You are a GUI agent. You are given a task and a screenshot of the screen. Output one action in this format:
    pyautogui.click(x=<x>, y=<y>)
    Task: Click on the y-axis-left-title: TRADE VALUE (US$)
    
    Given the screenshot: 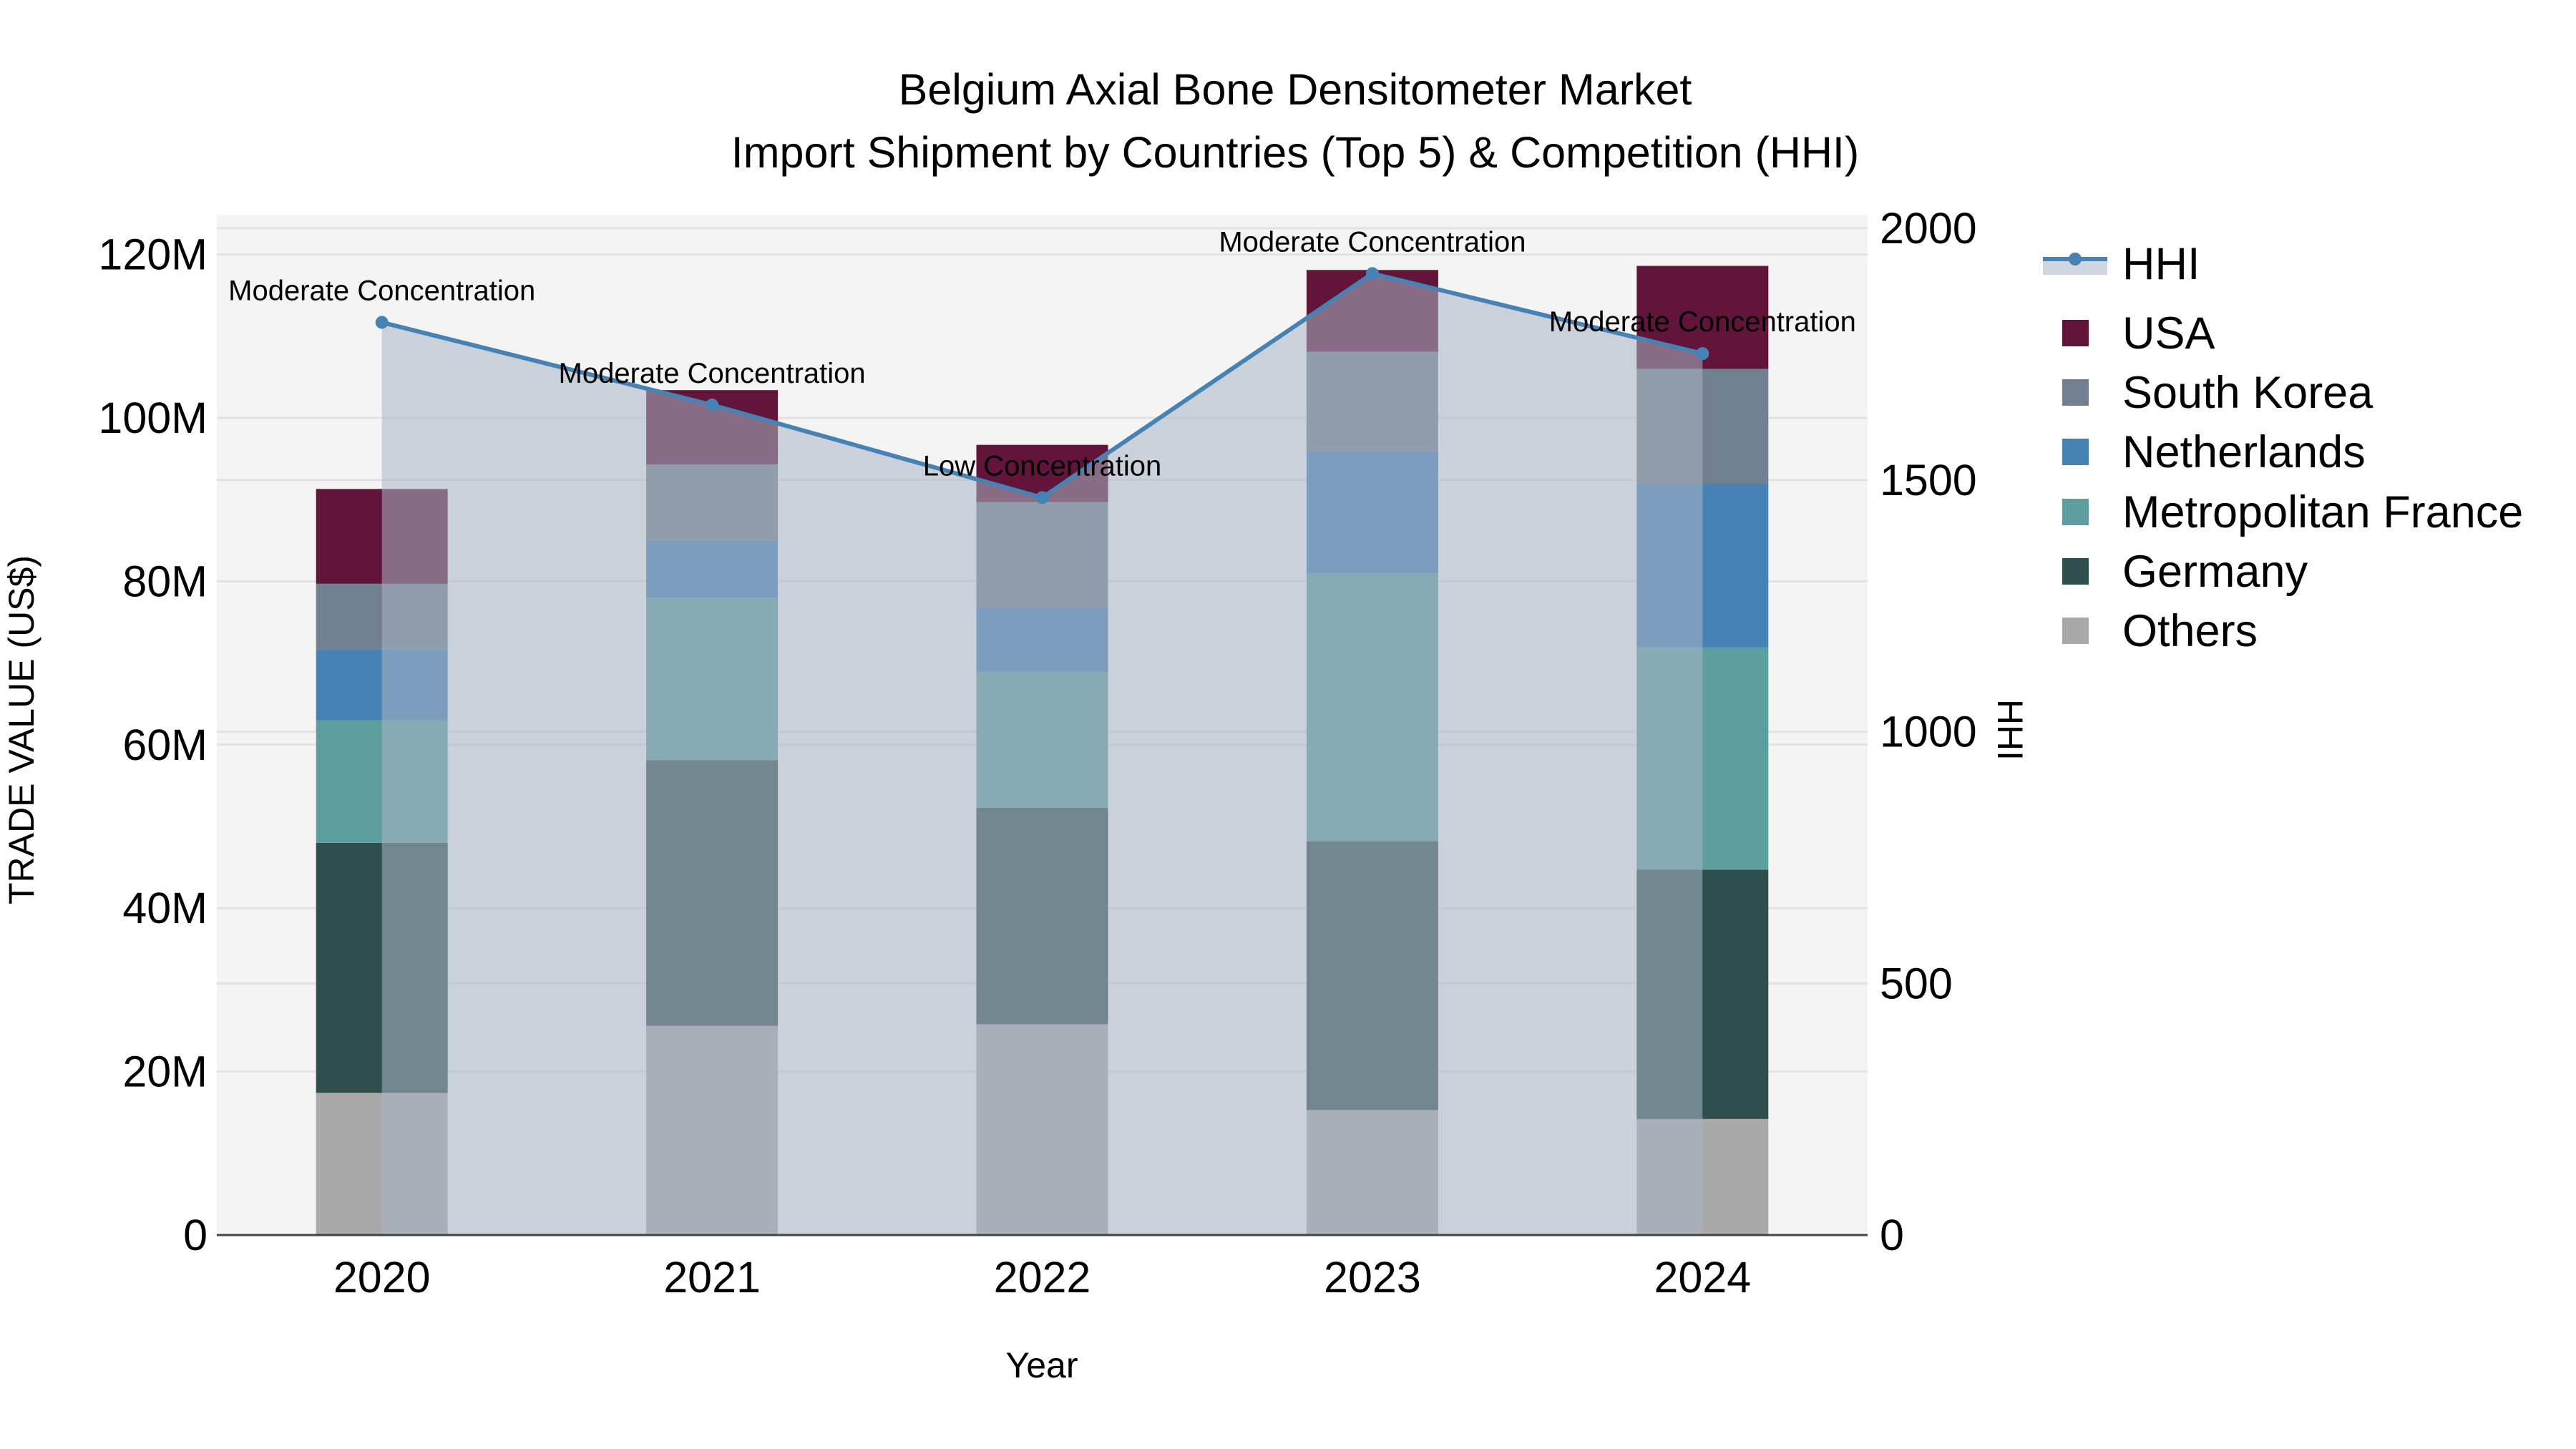 What is the action you would take?
    pyautogui.click(x=21, y=729)
    